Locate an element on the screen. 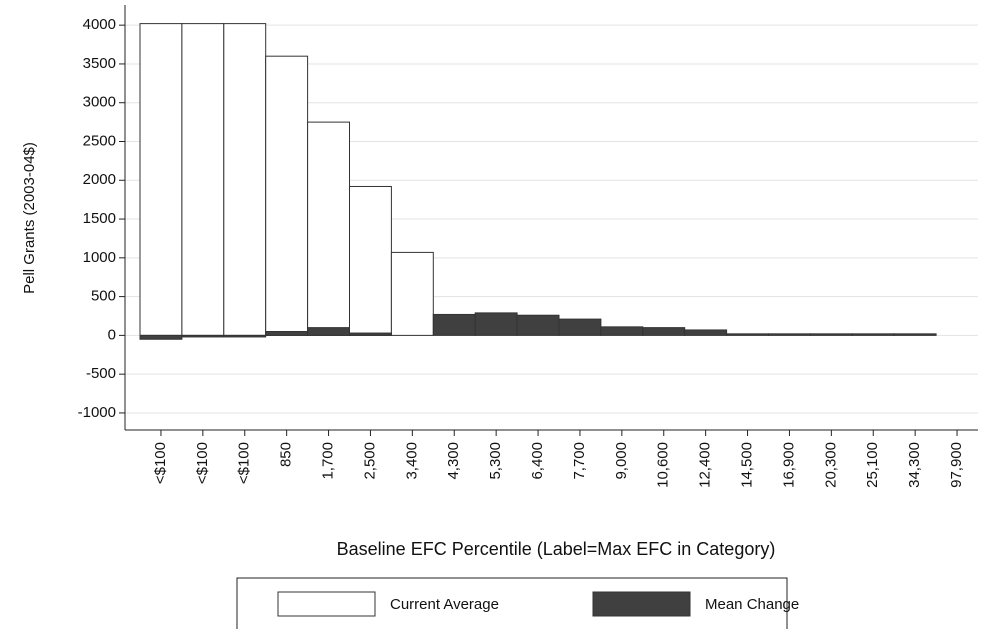  x-tick-label: 97,900 is located at coordinates (956, 465).